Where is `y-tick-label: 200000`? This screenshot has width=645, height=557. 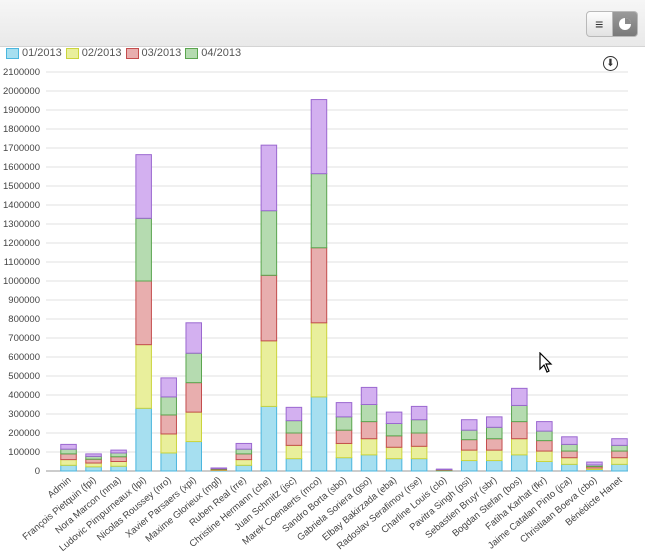 y-tick-label: 200000 is located at coordinates (24, 433).